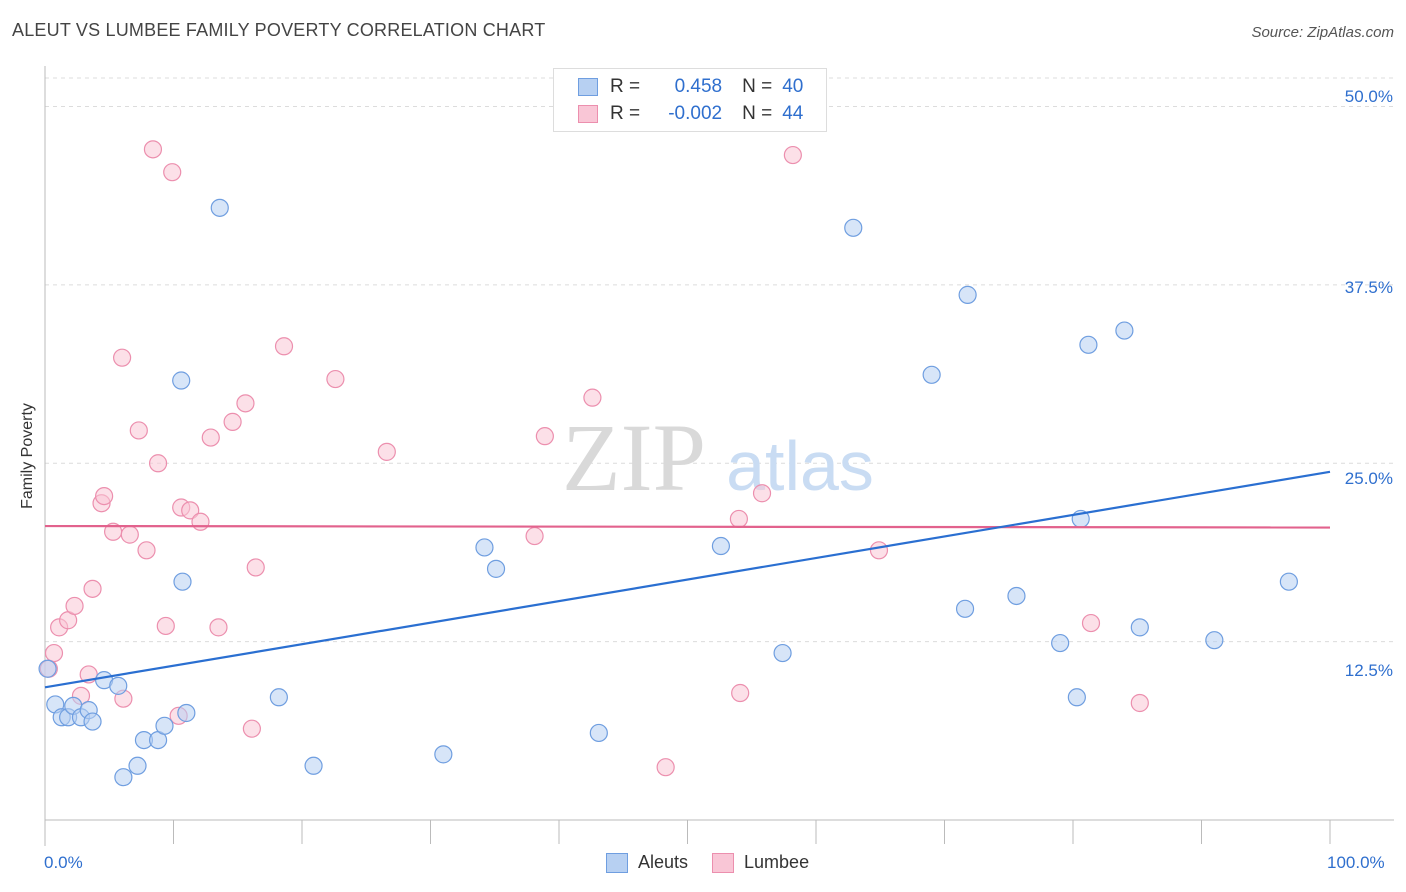 Image resolution: width=1406 pixels, height=892 pixels. I want to click on y-tick-label-37-5: 37.5%, so click(1368, 287).